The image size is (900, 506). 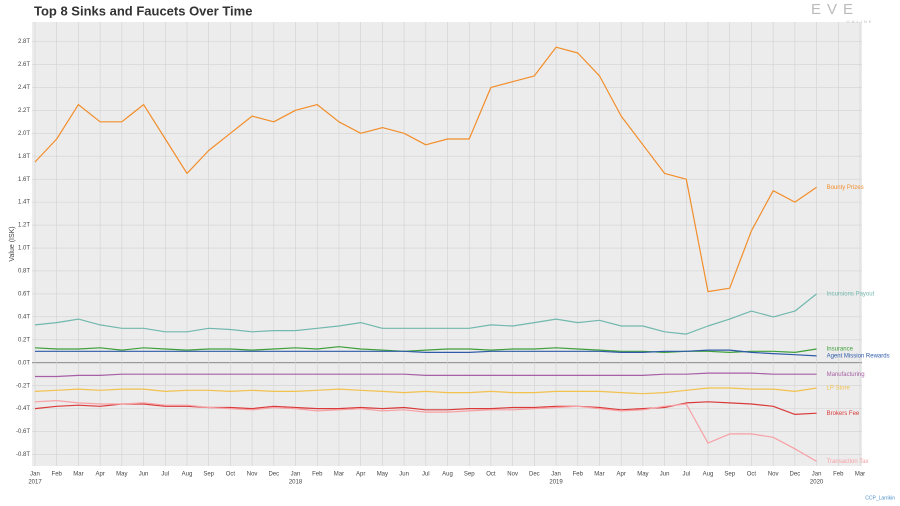 I want to click on y-tick-label: 1.6T, so click(x=24, y=180).